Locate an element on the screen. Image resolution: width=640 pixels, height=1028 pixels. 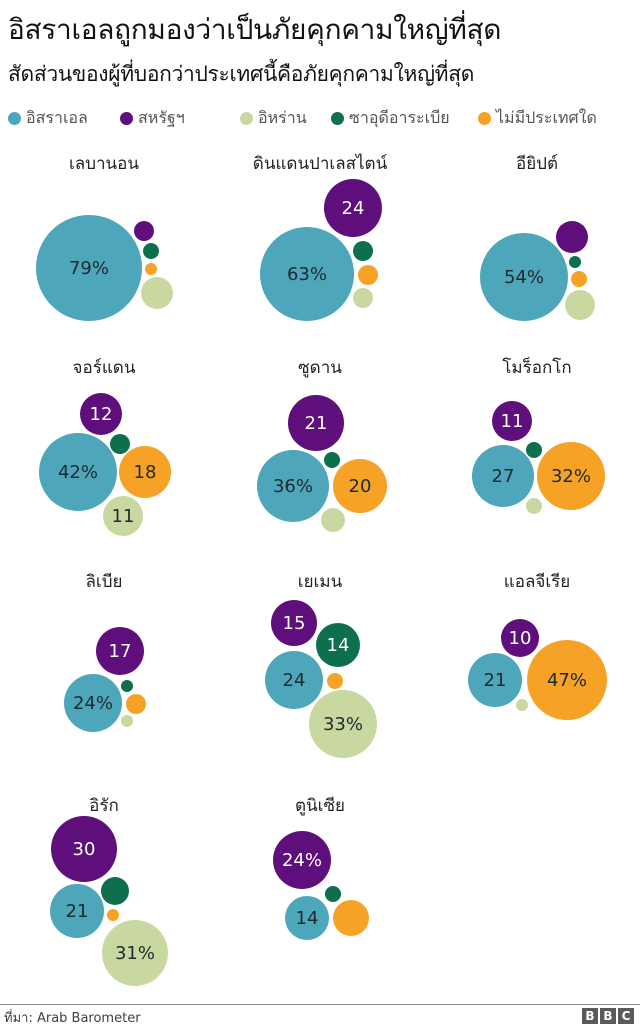
bubble-usa: 21 is located at coordinates (316, 423).